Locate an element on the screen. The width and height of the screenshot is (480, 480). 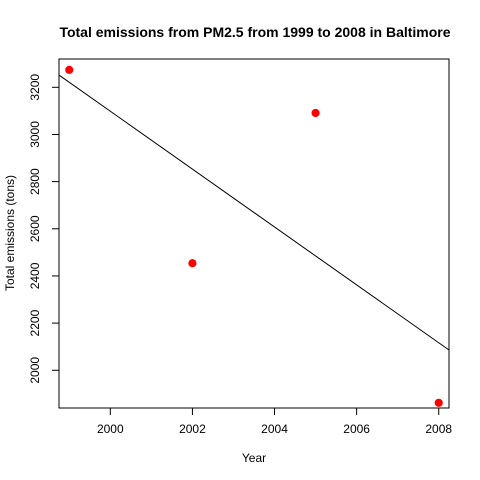
x-axis-label: Year is located at coordinates (254, 458).